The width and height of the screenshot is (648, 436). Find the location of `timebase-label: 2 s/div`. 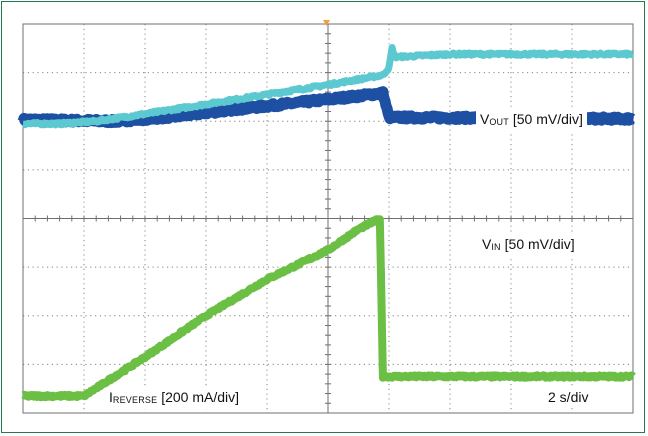

timebase-label: 2 s/div is located at coordinates (568, 397).